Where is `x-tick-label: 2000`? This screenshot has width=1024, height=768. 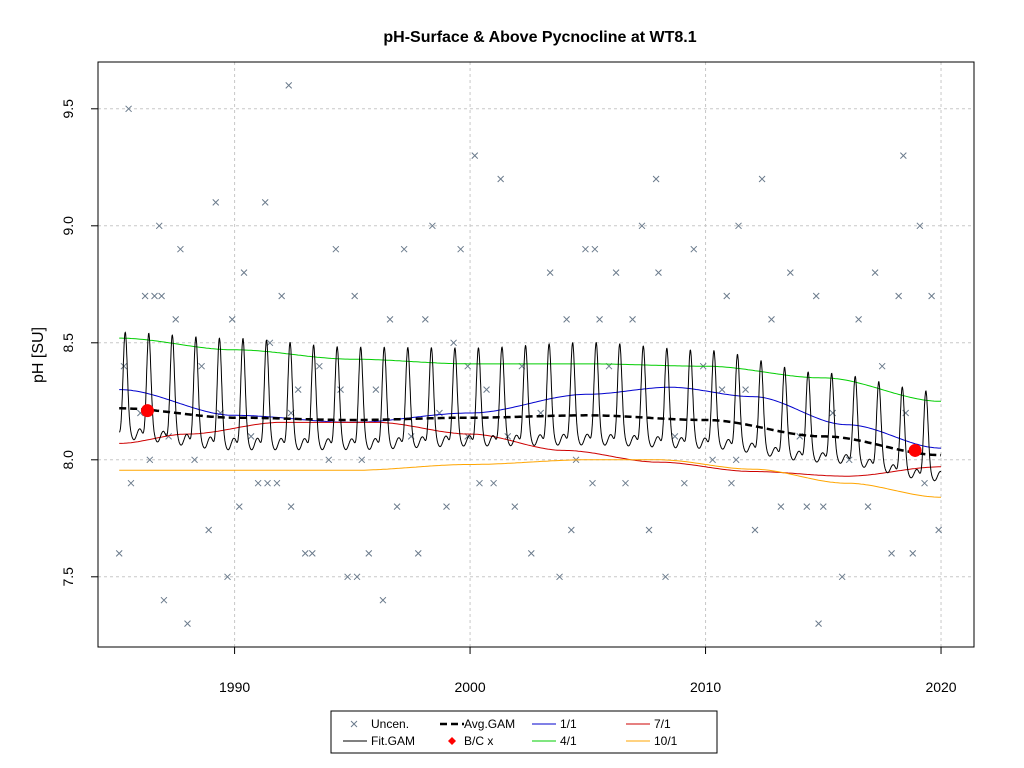
x-tick-label: 2000 is located at coordinates (469, 687).